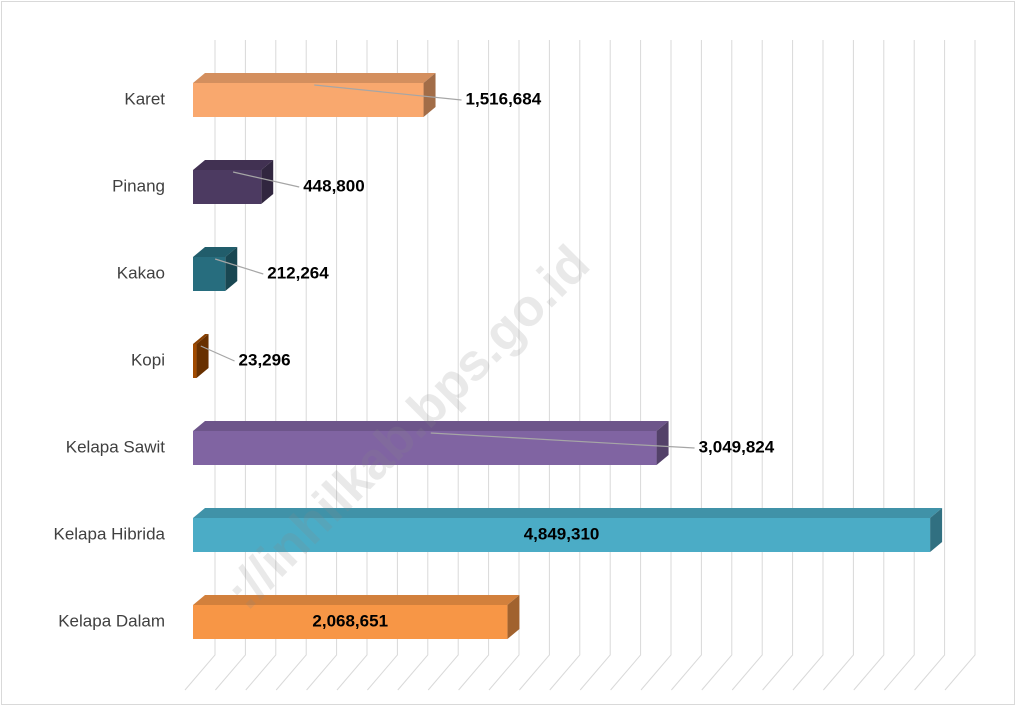 The image size is (1016, 706). What do you see at coordinates (144, 98) in the screenshot?
I see `category-label: Karet` at bounding box center [144, 98].